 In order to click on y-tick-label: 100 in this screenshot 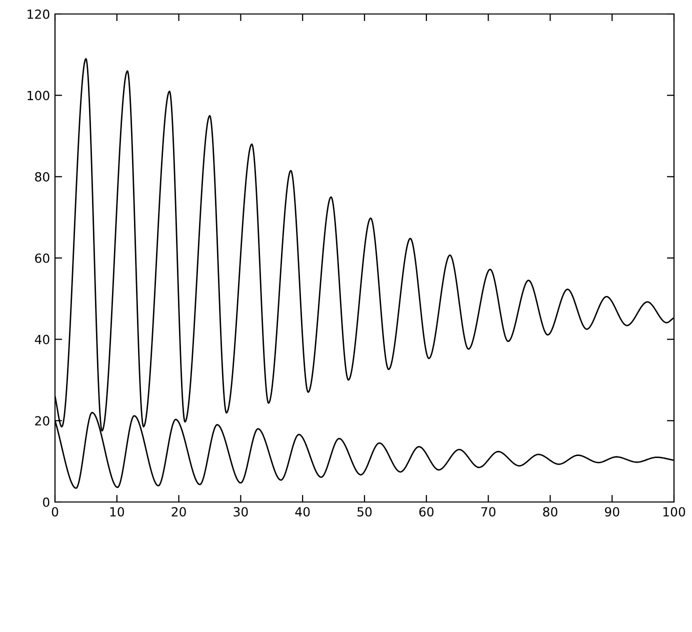, I will do `click(39, 95)`.